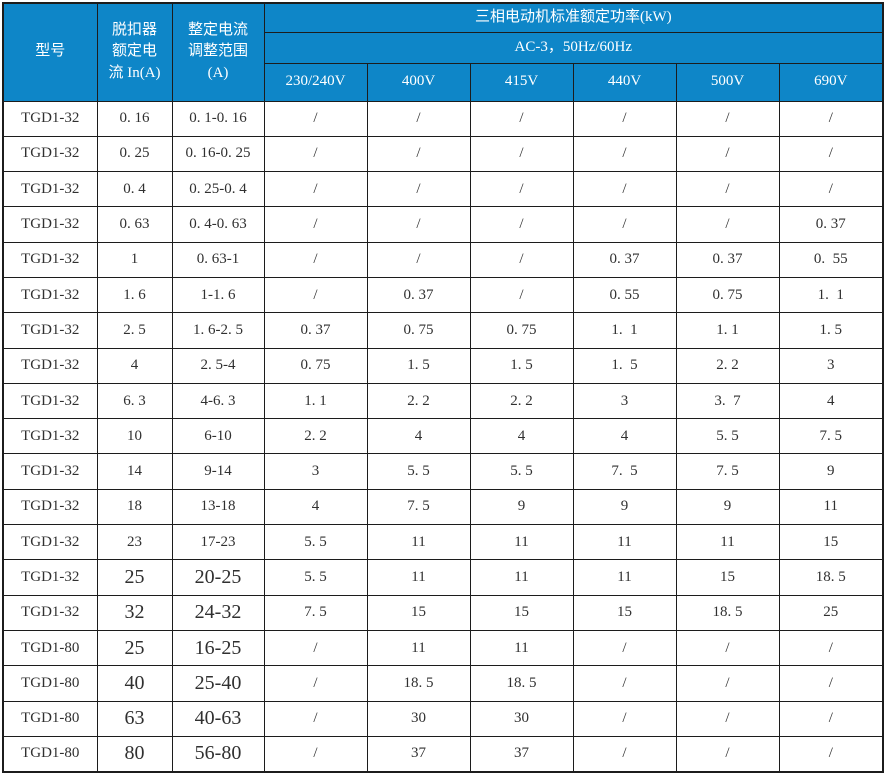 The image size is (884, 775). I want to click on cell-rated-current: 18, so click(134, 507).